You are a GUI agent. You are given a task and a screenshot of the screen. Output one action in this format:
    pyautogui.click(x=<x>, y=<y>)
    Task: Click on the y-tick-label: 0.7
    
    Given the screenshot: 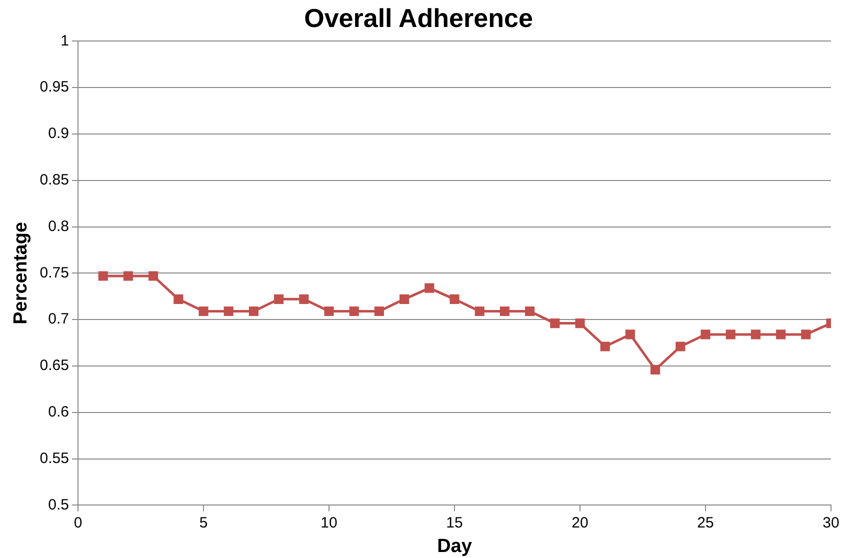 What is the action you would take?
    pyautogui.click(x=58, y=319)
    